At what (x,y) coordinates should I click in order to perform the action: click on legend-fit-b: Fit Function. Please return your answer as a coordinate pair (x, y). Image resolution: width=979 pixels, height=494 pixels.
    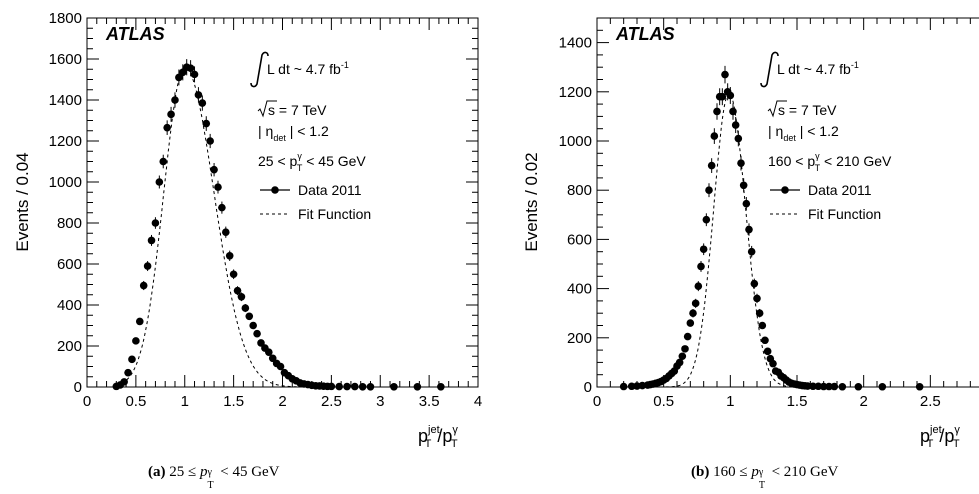
    Looking at the image, I should click on (825, 214).